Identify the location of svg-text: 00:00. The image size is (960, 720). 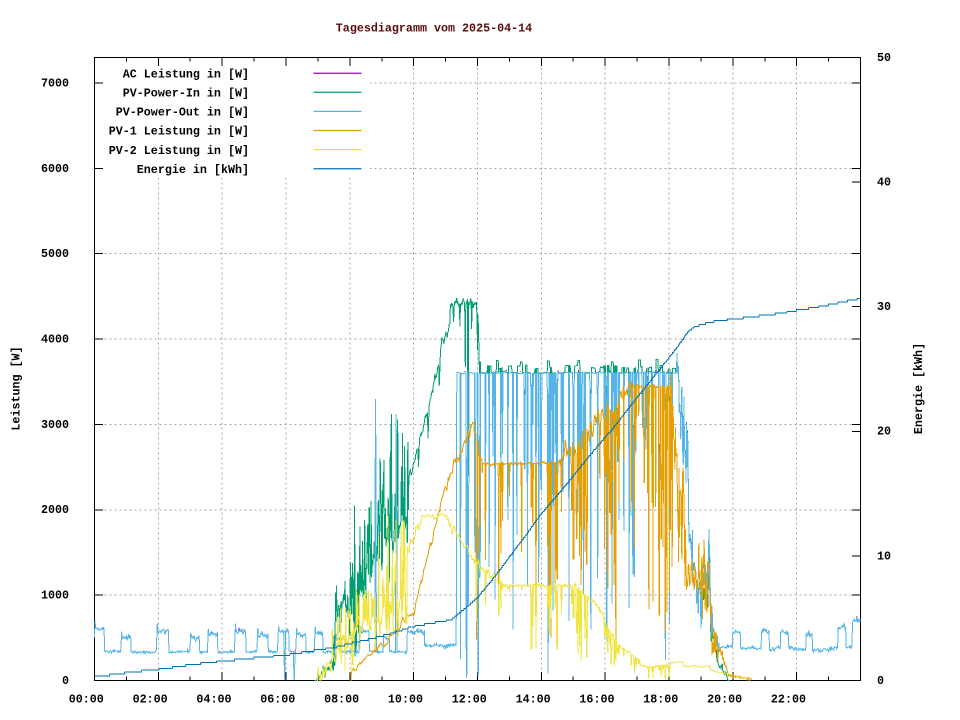
(86, 700).